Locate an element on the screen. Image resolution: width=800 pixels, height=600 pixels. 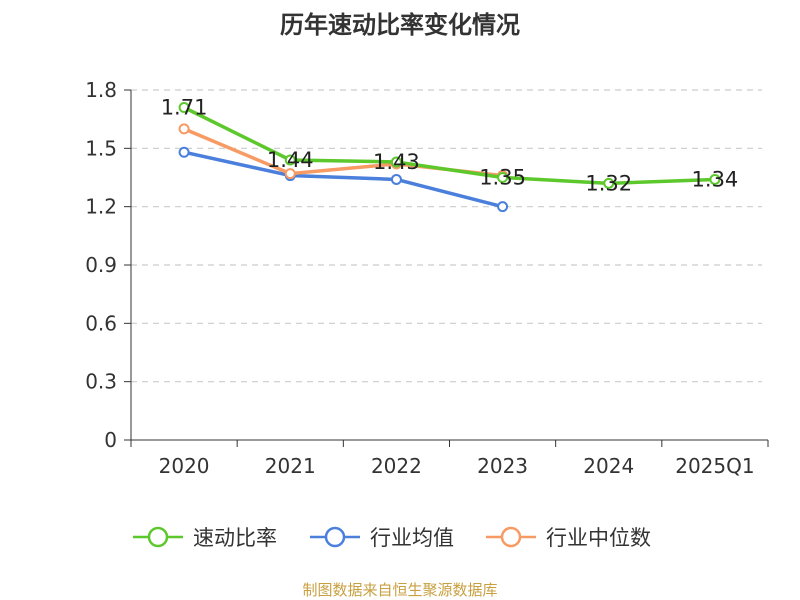
data-label: 1.34 is located at coordinates (715, 179).